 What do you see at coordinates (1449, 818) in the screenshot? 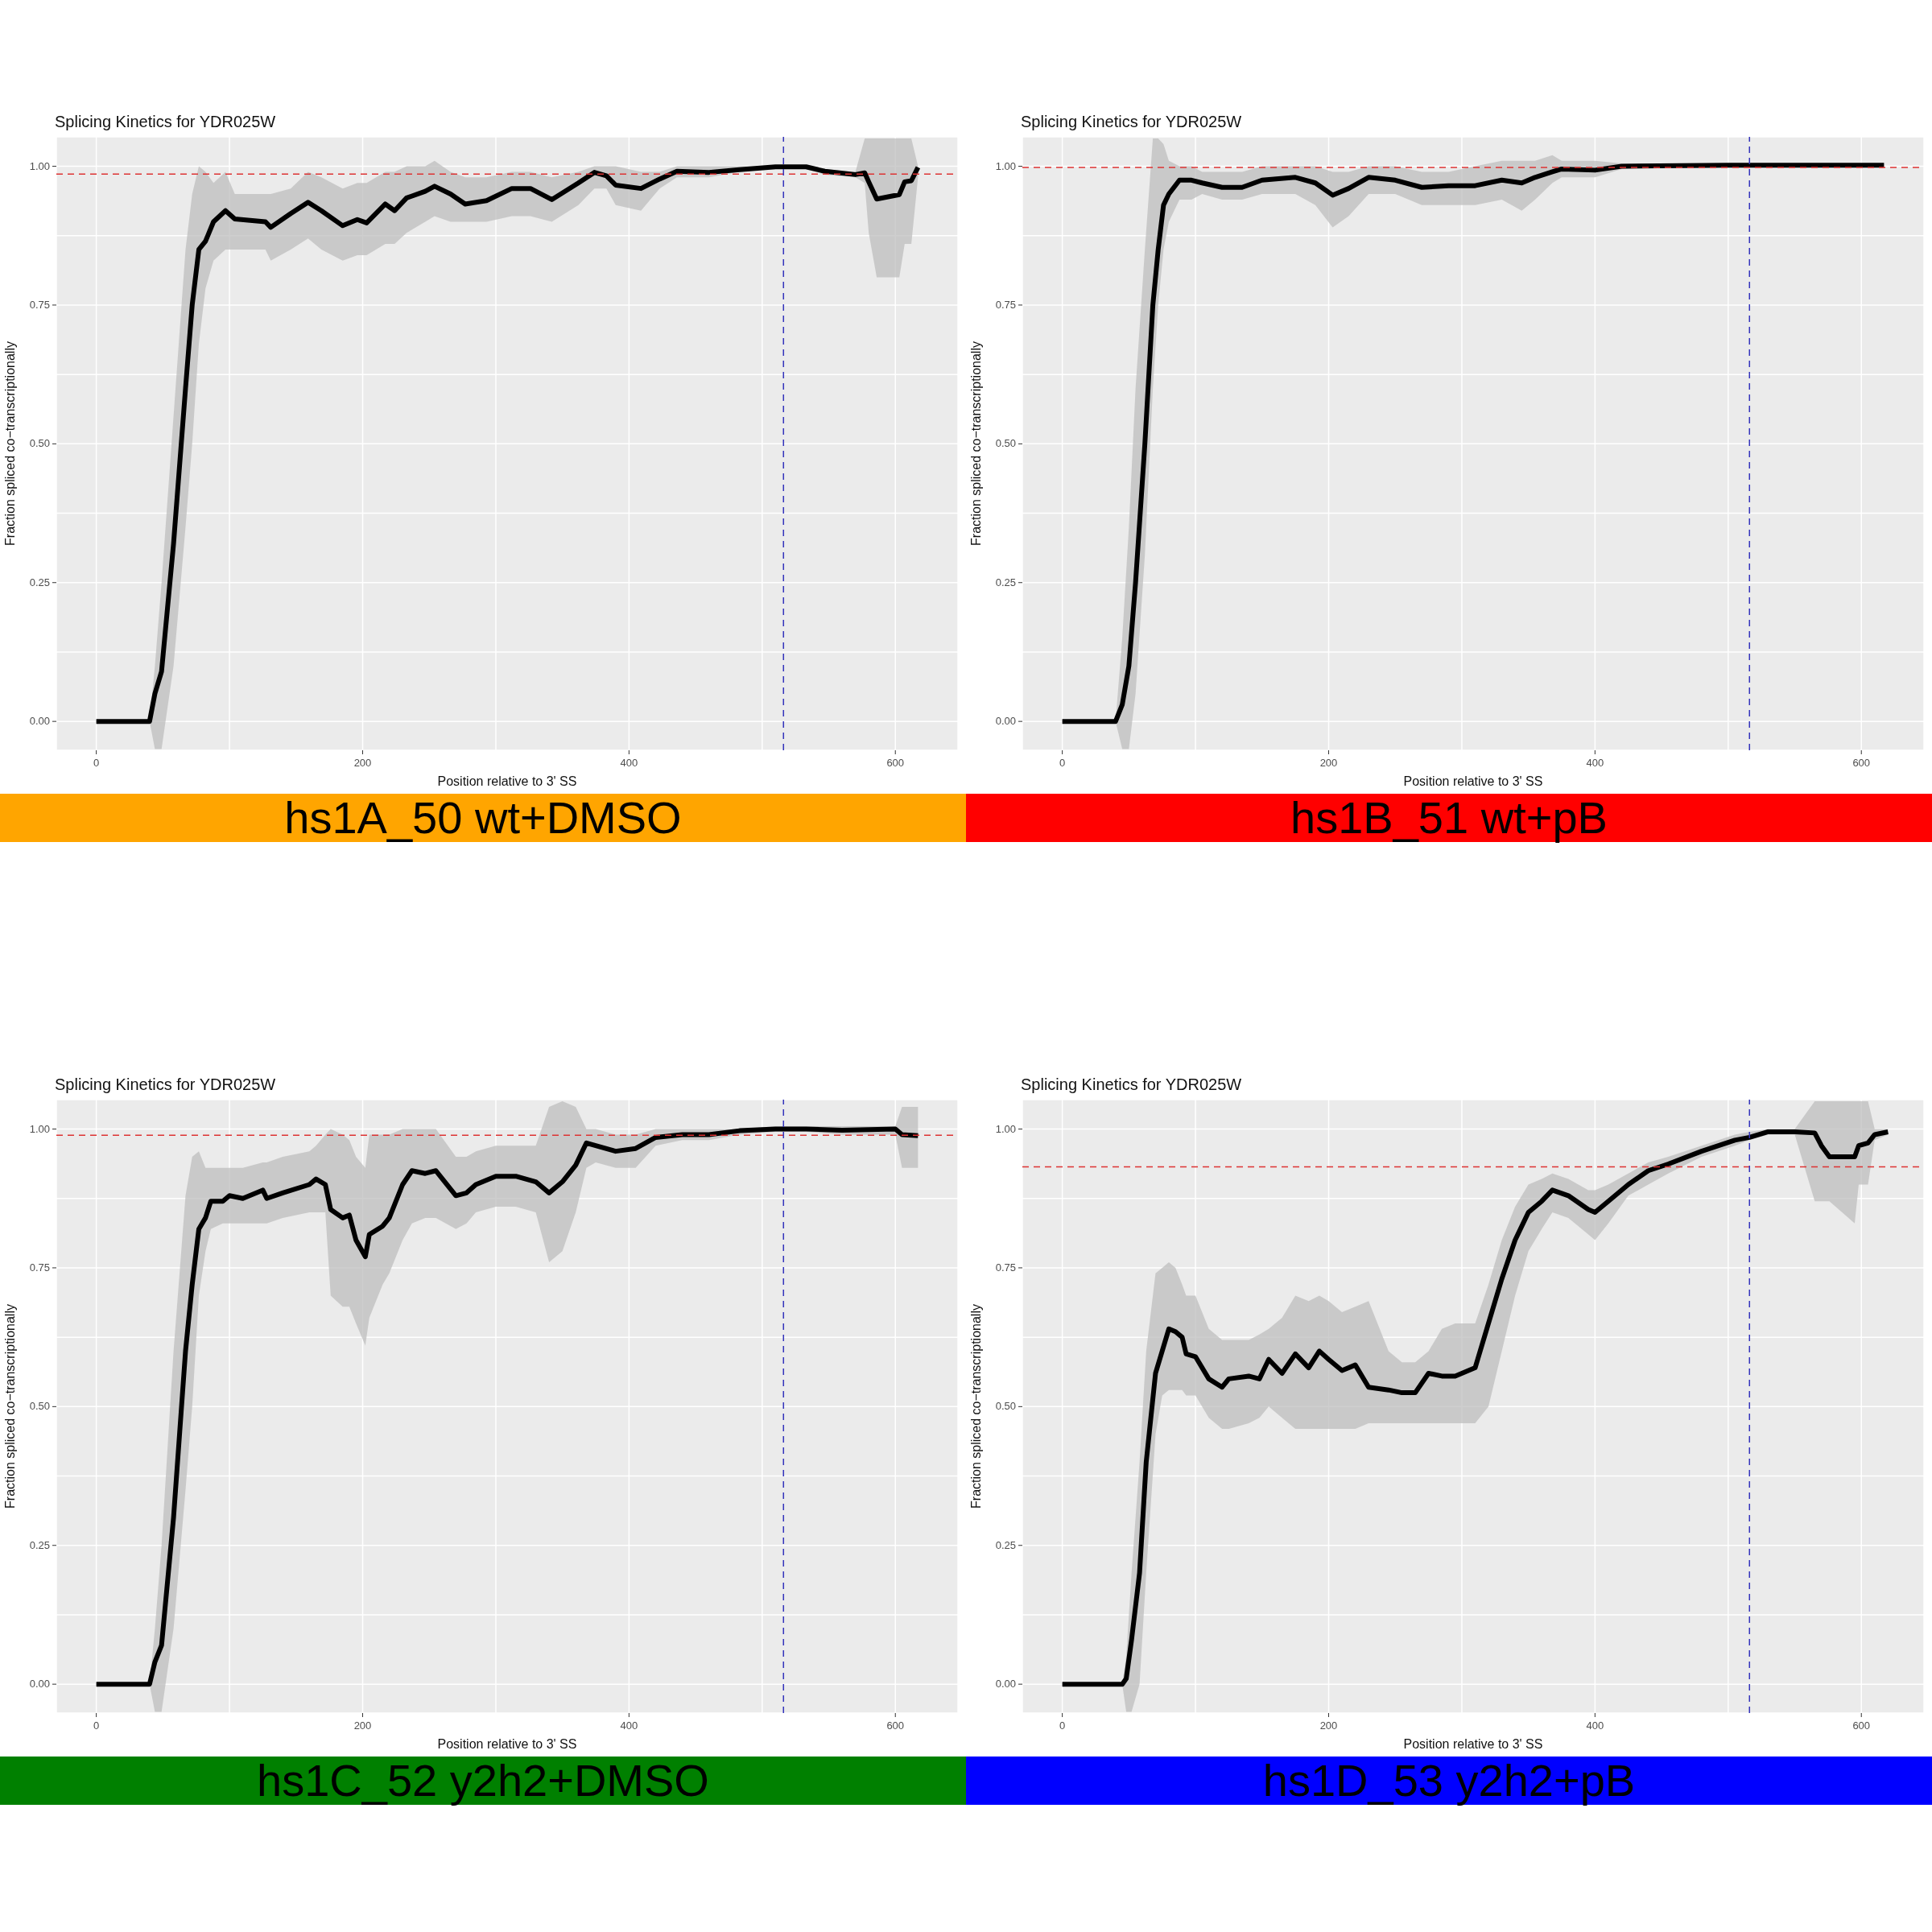
I see `sample-strip: hs1B_51 wt+pB` at bounding box center [1449, 818].